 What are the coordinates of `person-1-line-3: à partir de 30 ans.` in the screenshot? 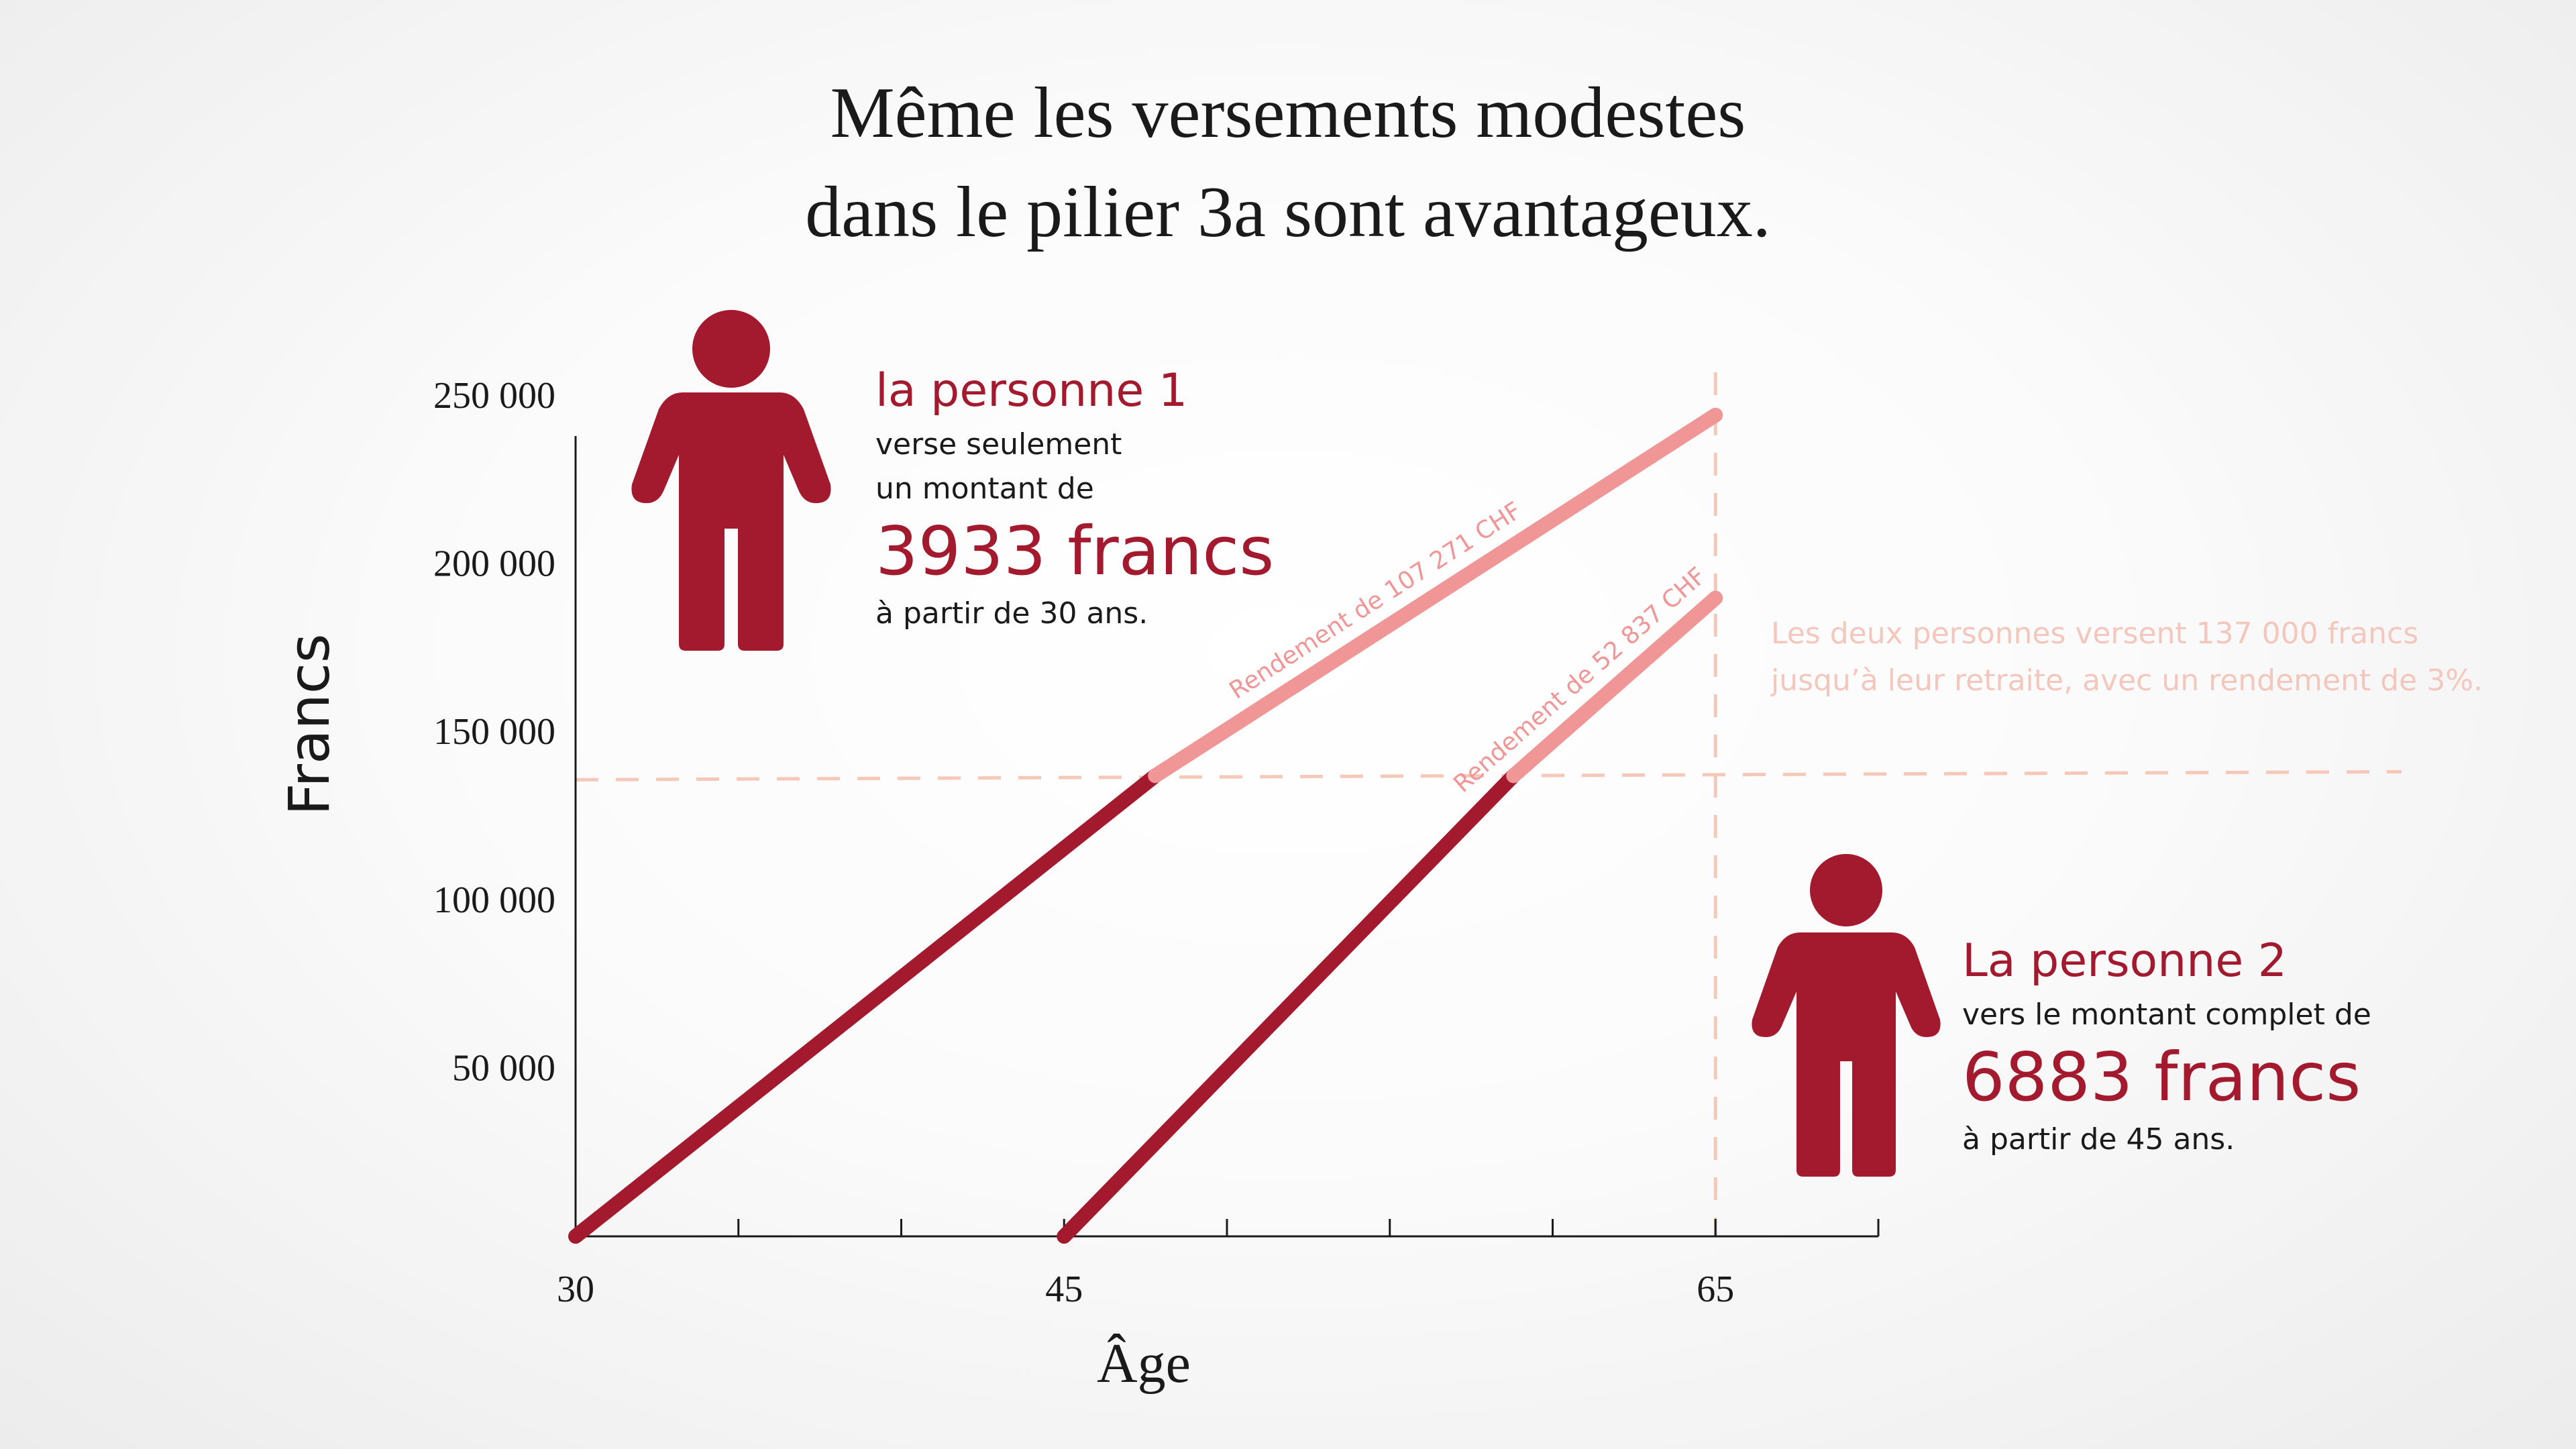 It's located at (1011, 613).